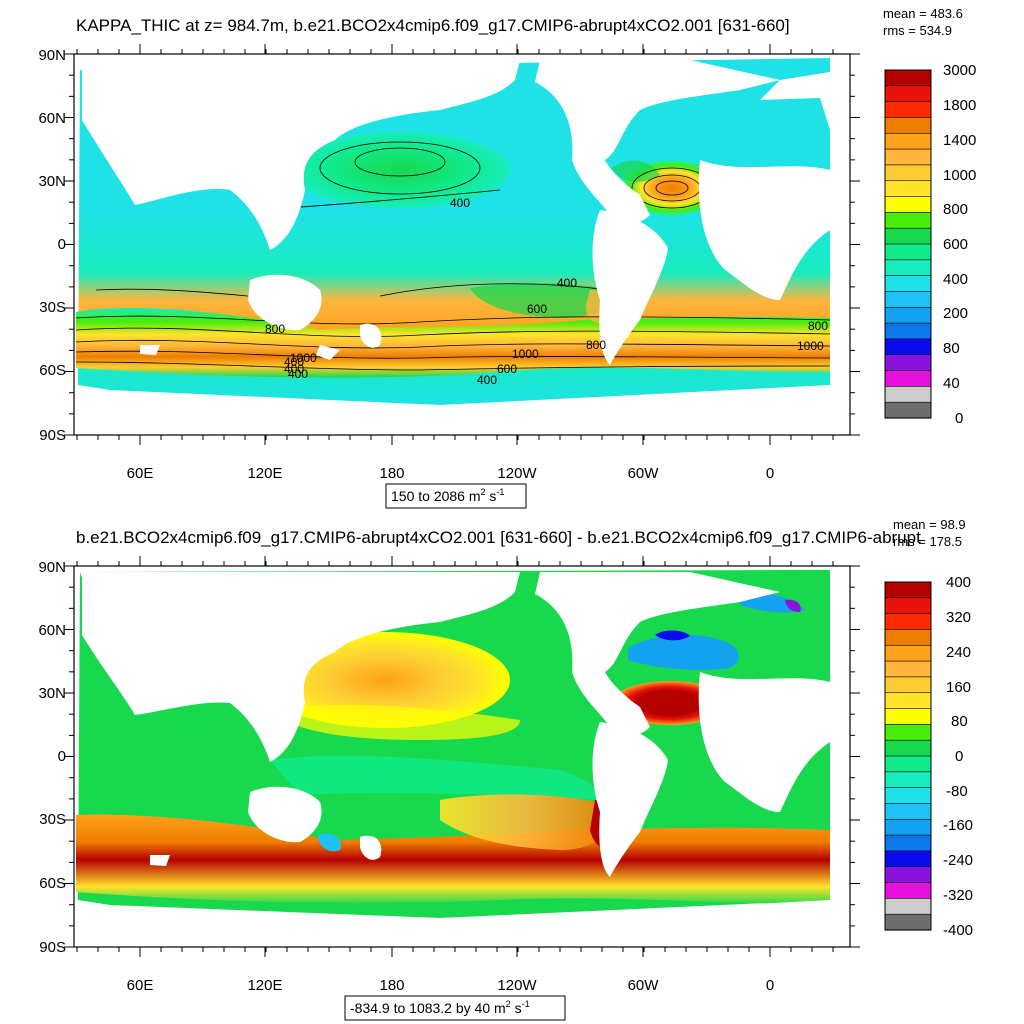  What do you see at coordinates (793, 605) in the screenshot?
I see `nordic-purple` at bounding box center [793, 605].